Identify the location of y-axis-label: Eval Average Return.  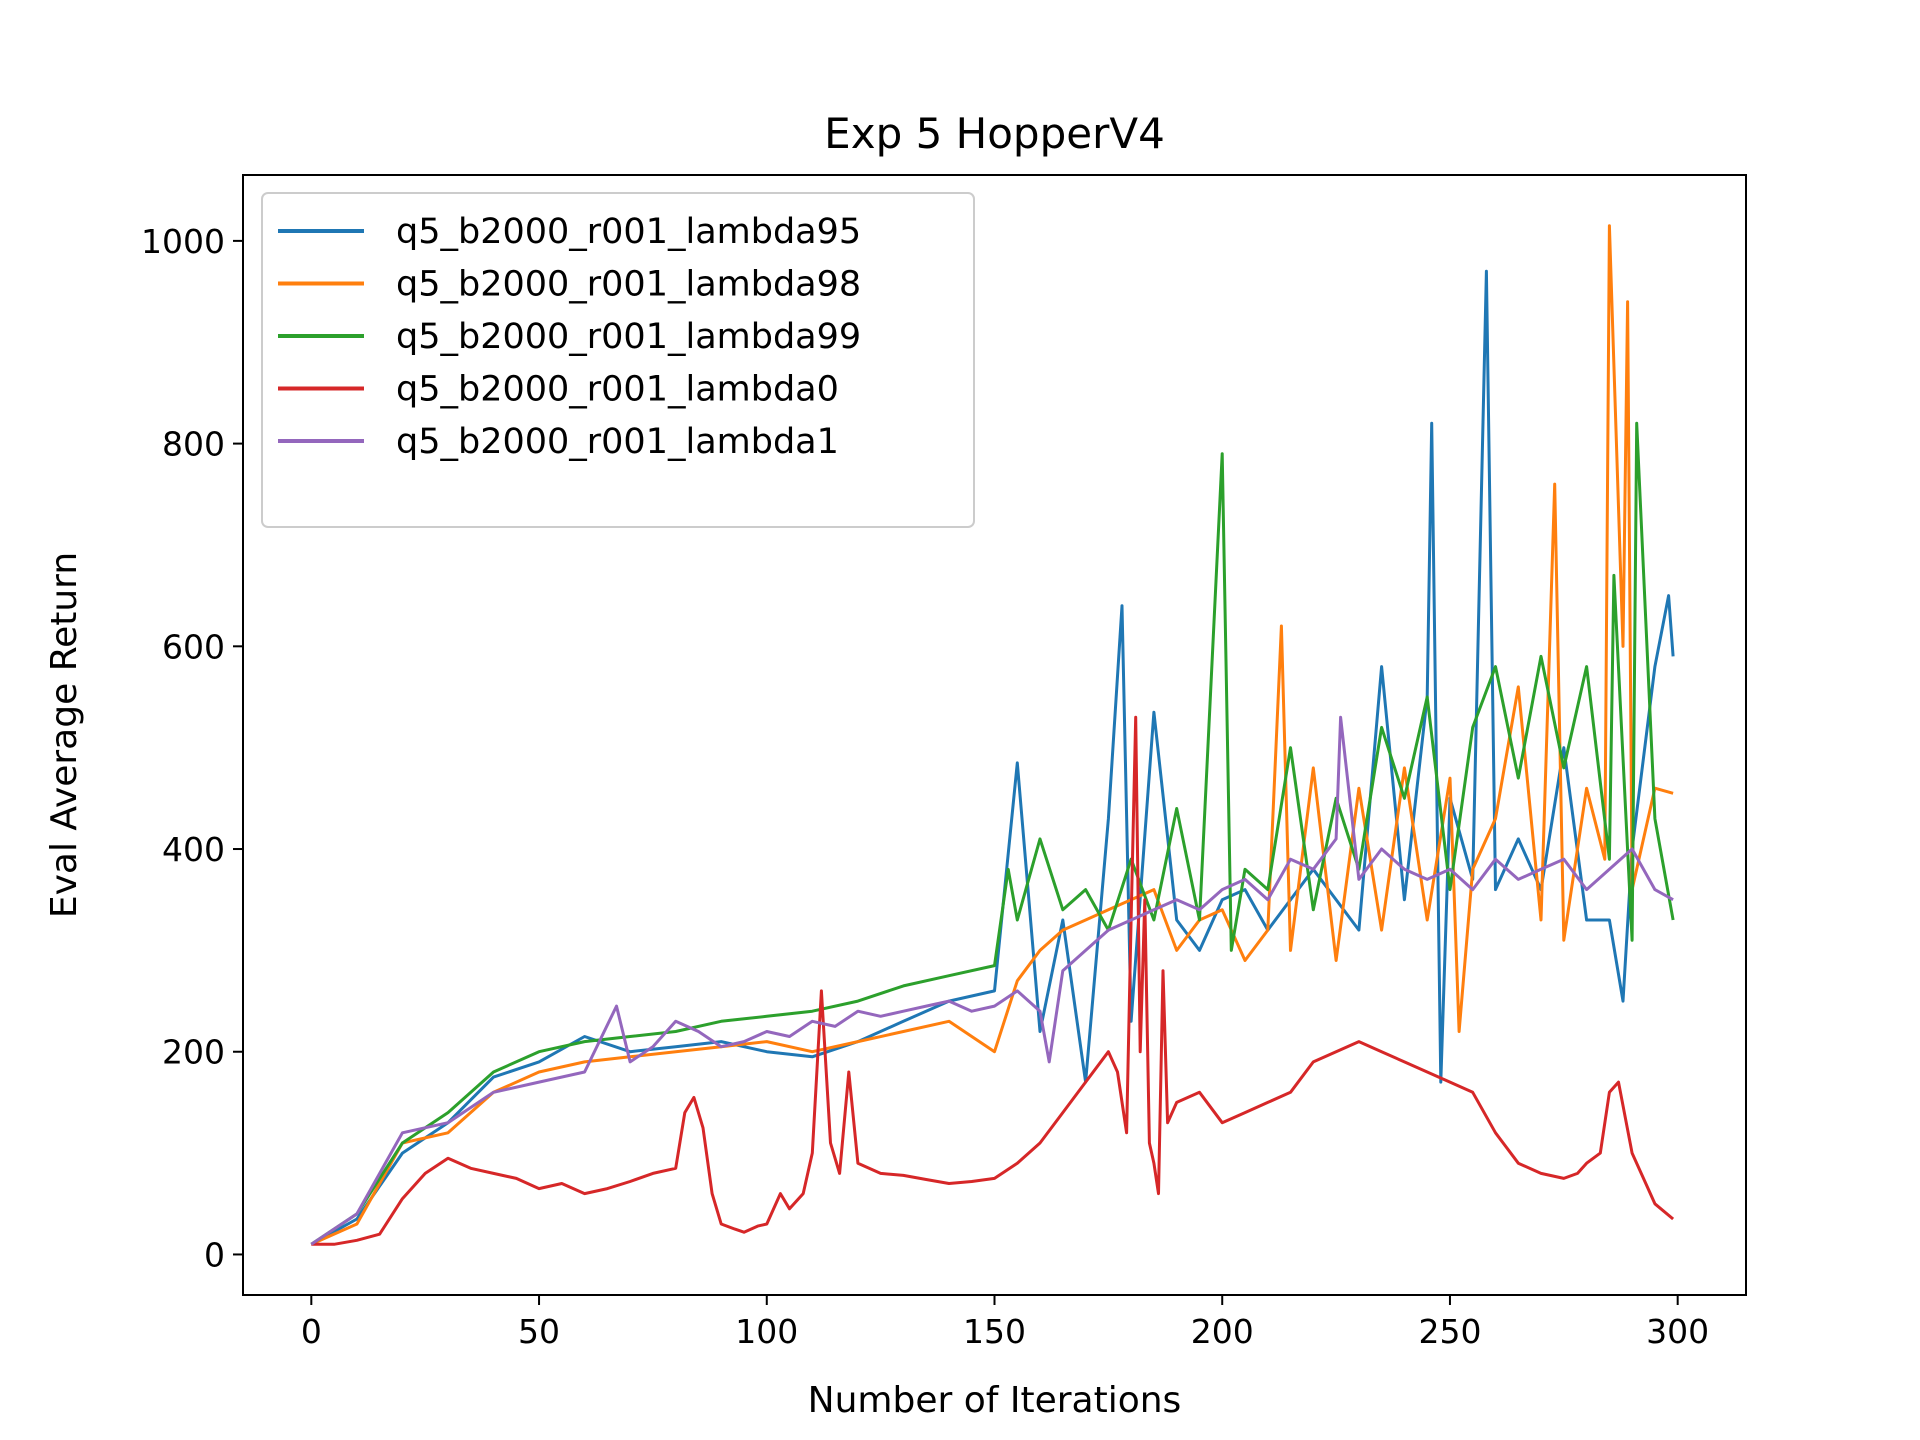
(64, 735).